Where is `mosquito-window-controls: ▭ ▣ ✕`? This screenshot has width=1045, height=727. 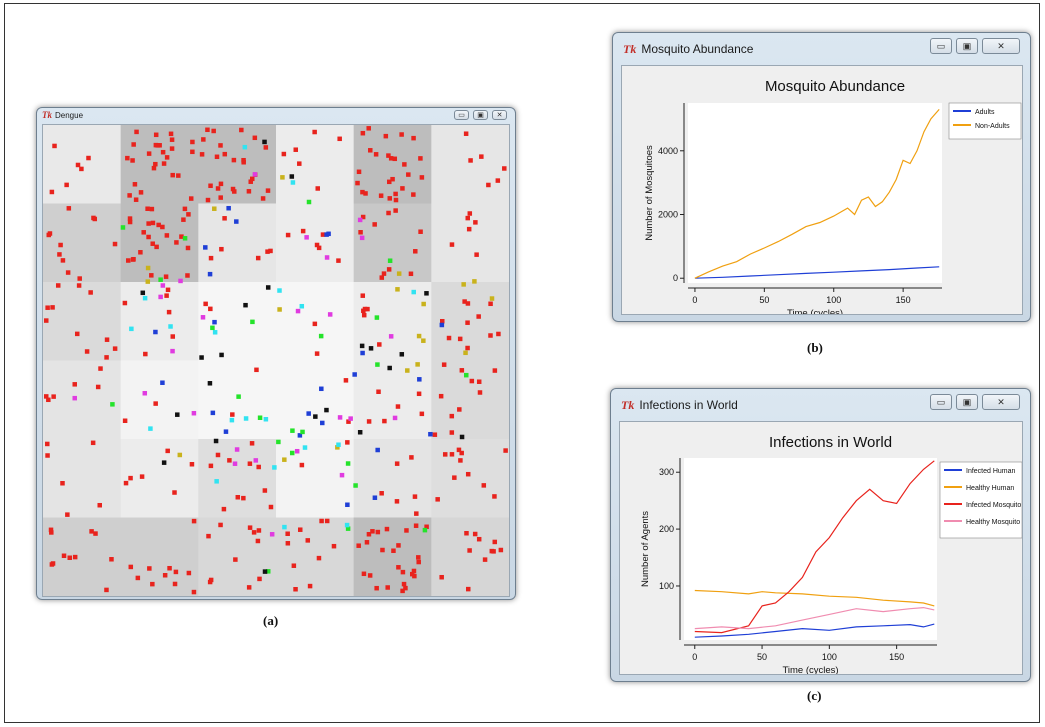 mosquito-window-controls: ▭ ▣ ✕ is located at coordinates (975, 46).